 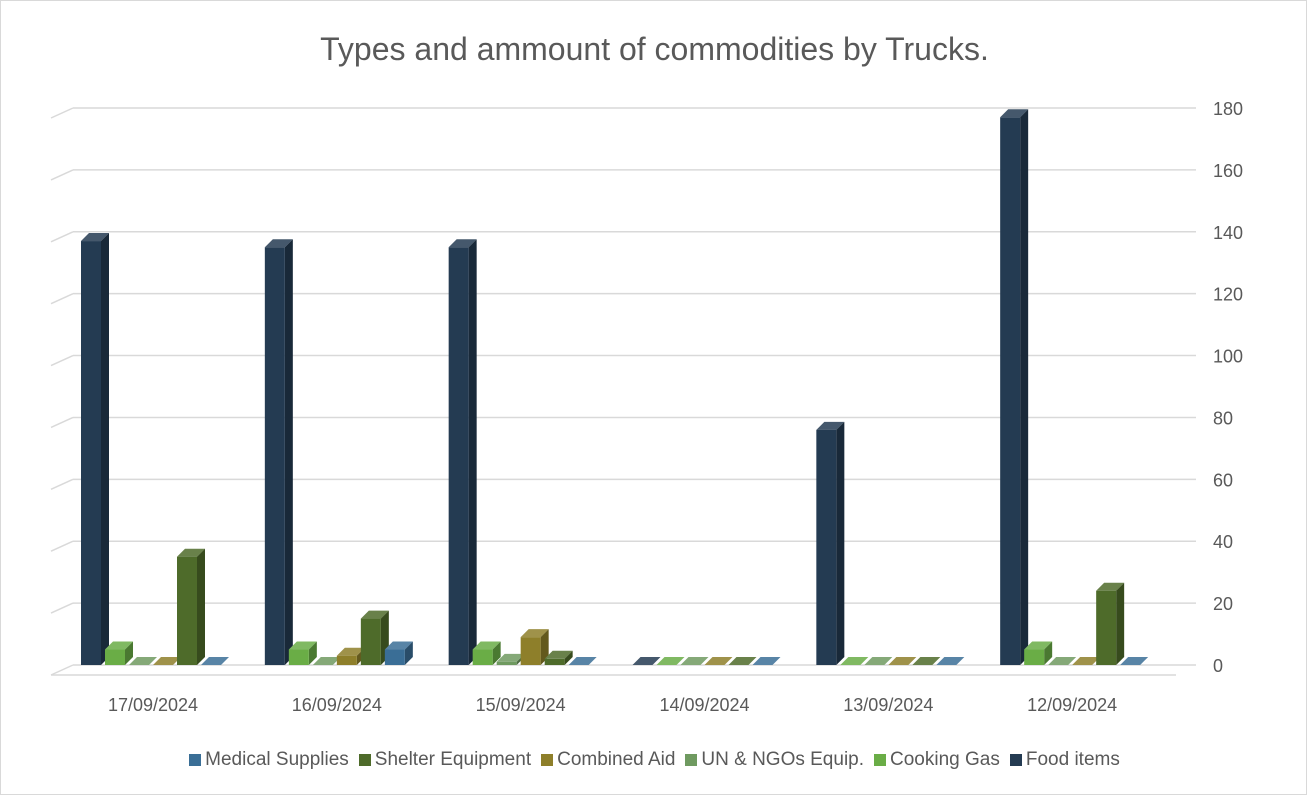 I want to click on legend-label: Shelter Equipment, so click(x=453, y=759).